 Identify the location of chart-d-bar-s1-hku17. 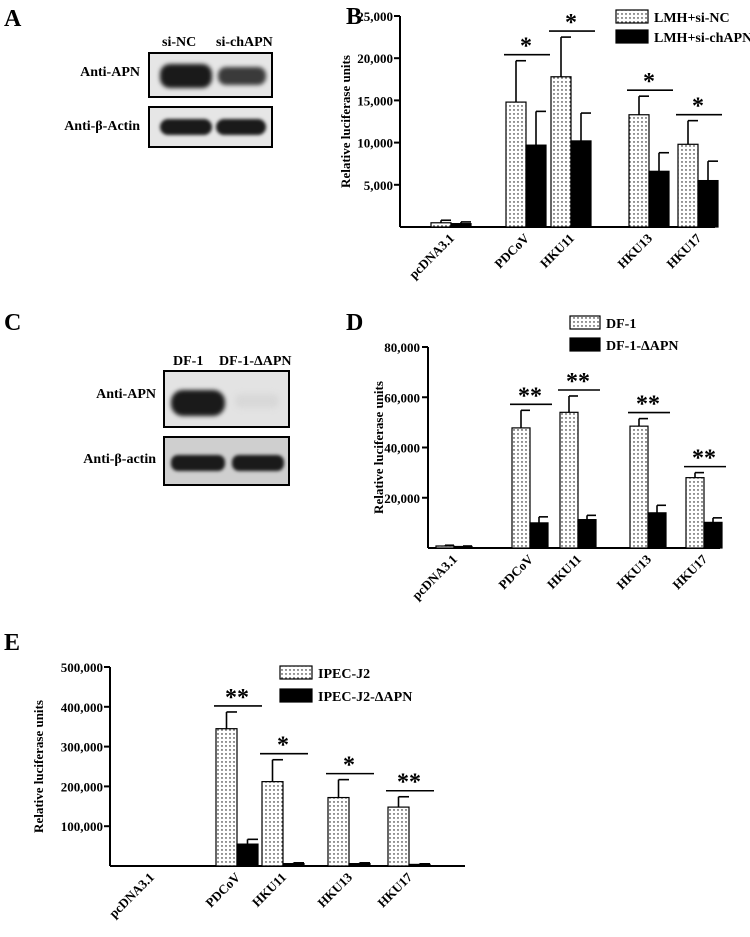
(695, 513).